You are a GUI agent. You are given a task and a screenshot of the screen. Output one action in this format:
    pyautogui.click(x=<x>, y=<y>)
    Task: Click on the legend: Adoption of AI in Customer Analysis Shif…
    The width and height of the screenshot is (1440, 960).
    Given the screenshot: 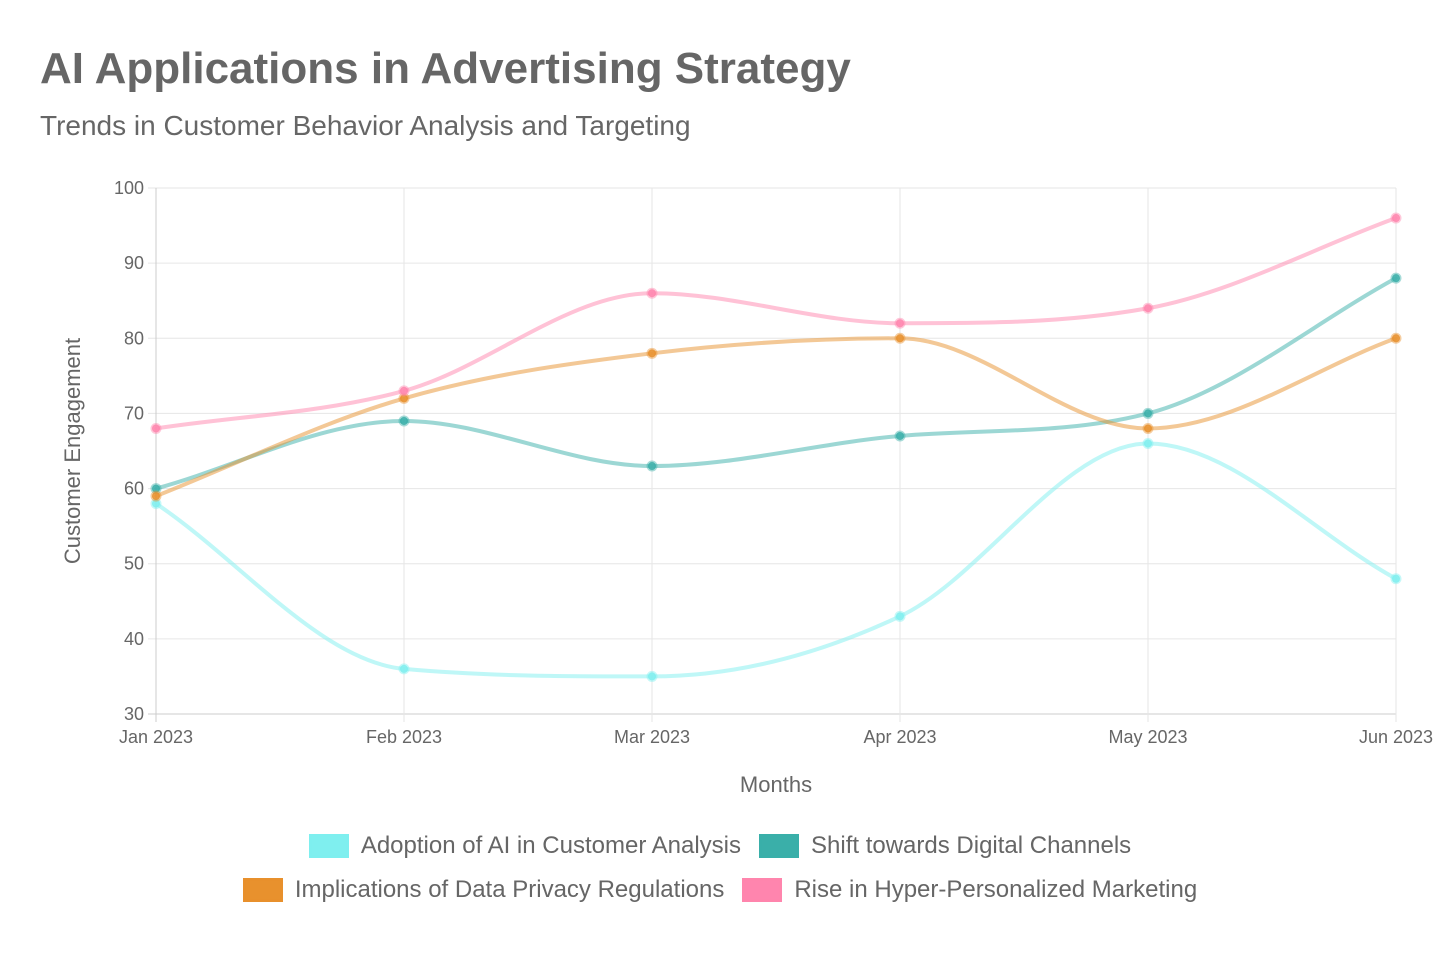 What is the action you would take?
    pyautogui.click(x=720, y=868)
    